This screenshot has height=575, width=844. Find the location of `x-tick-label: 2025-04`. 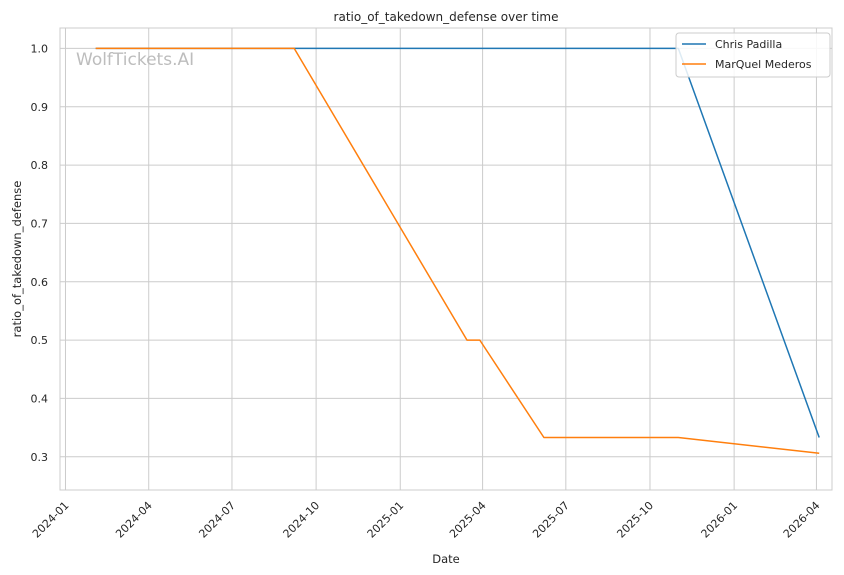

x-tick-label: 2025-04 is located at coordinates (468, 520).